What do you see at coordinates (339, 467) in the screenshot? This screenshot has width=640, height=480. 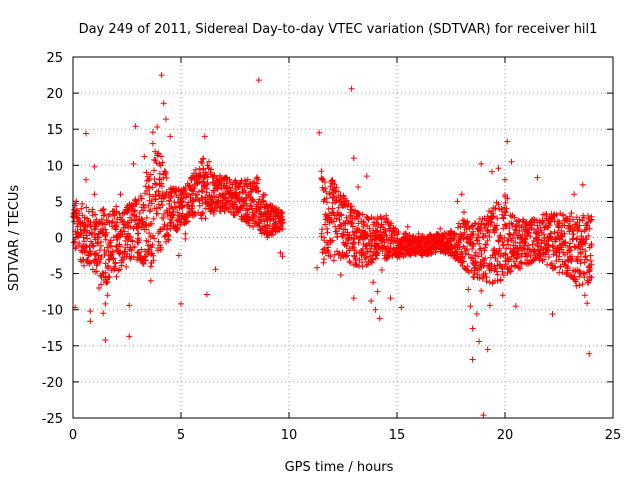 I see `x-axis-label: GPS time / hours` at bounding box center [339, 467].